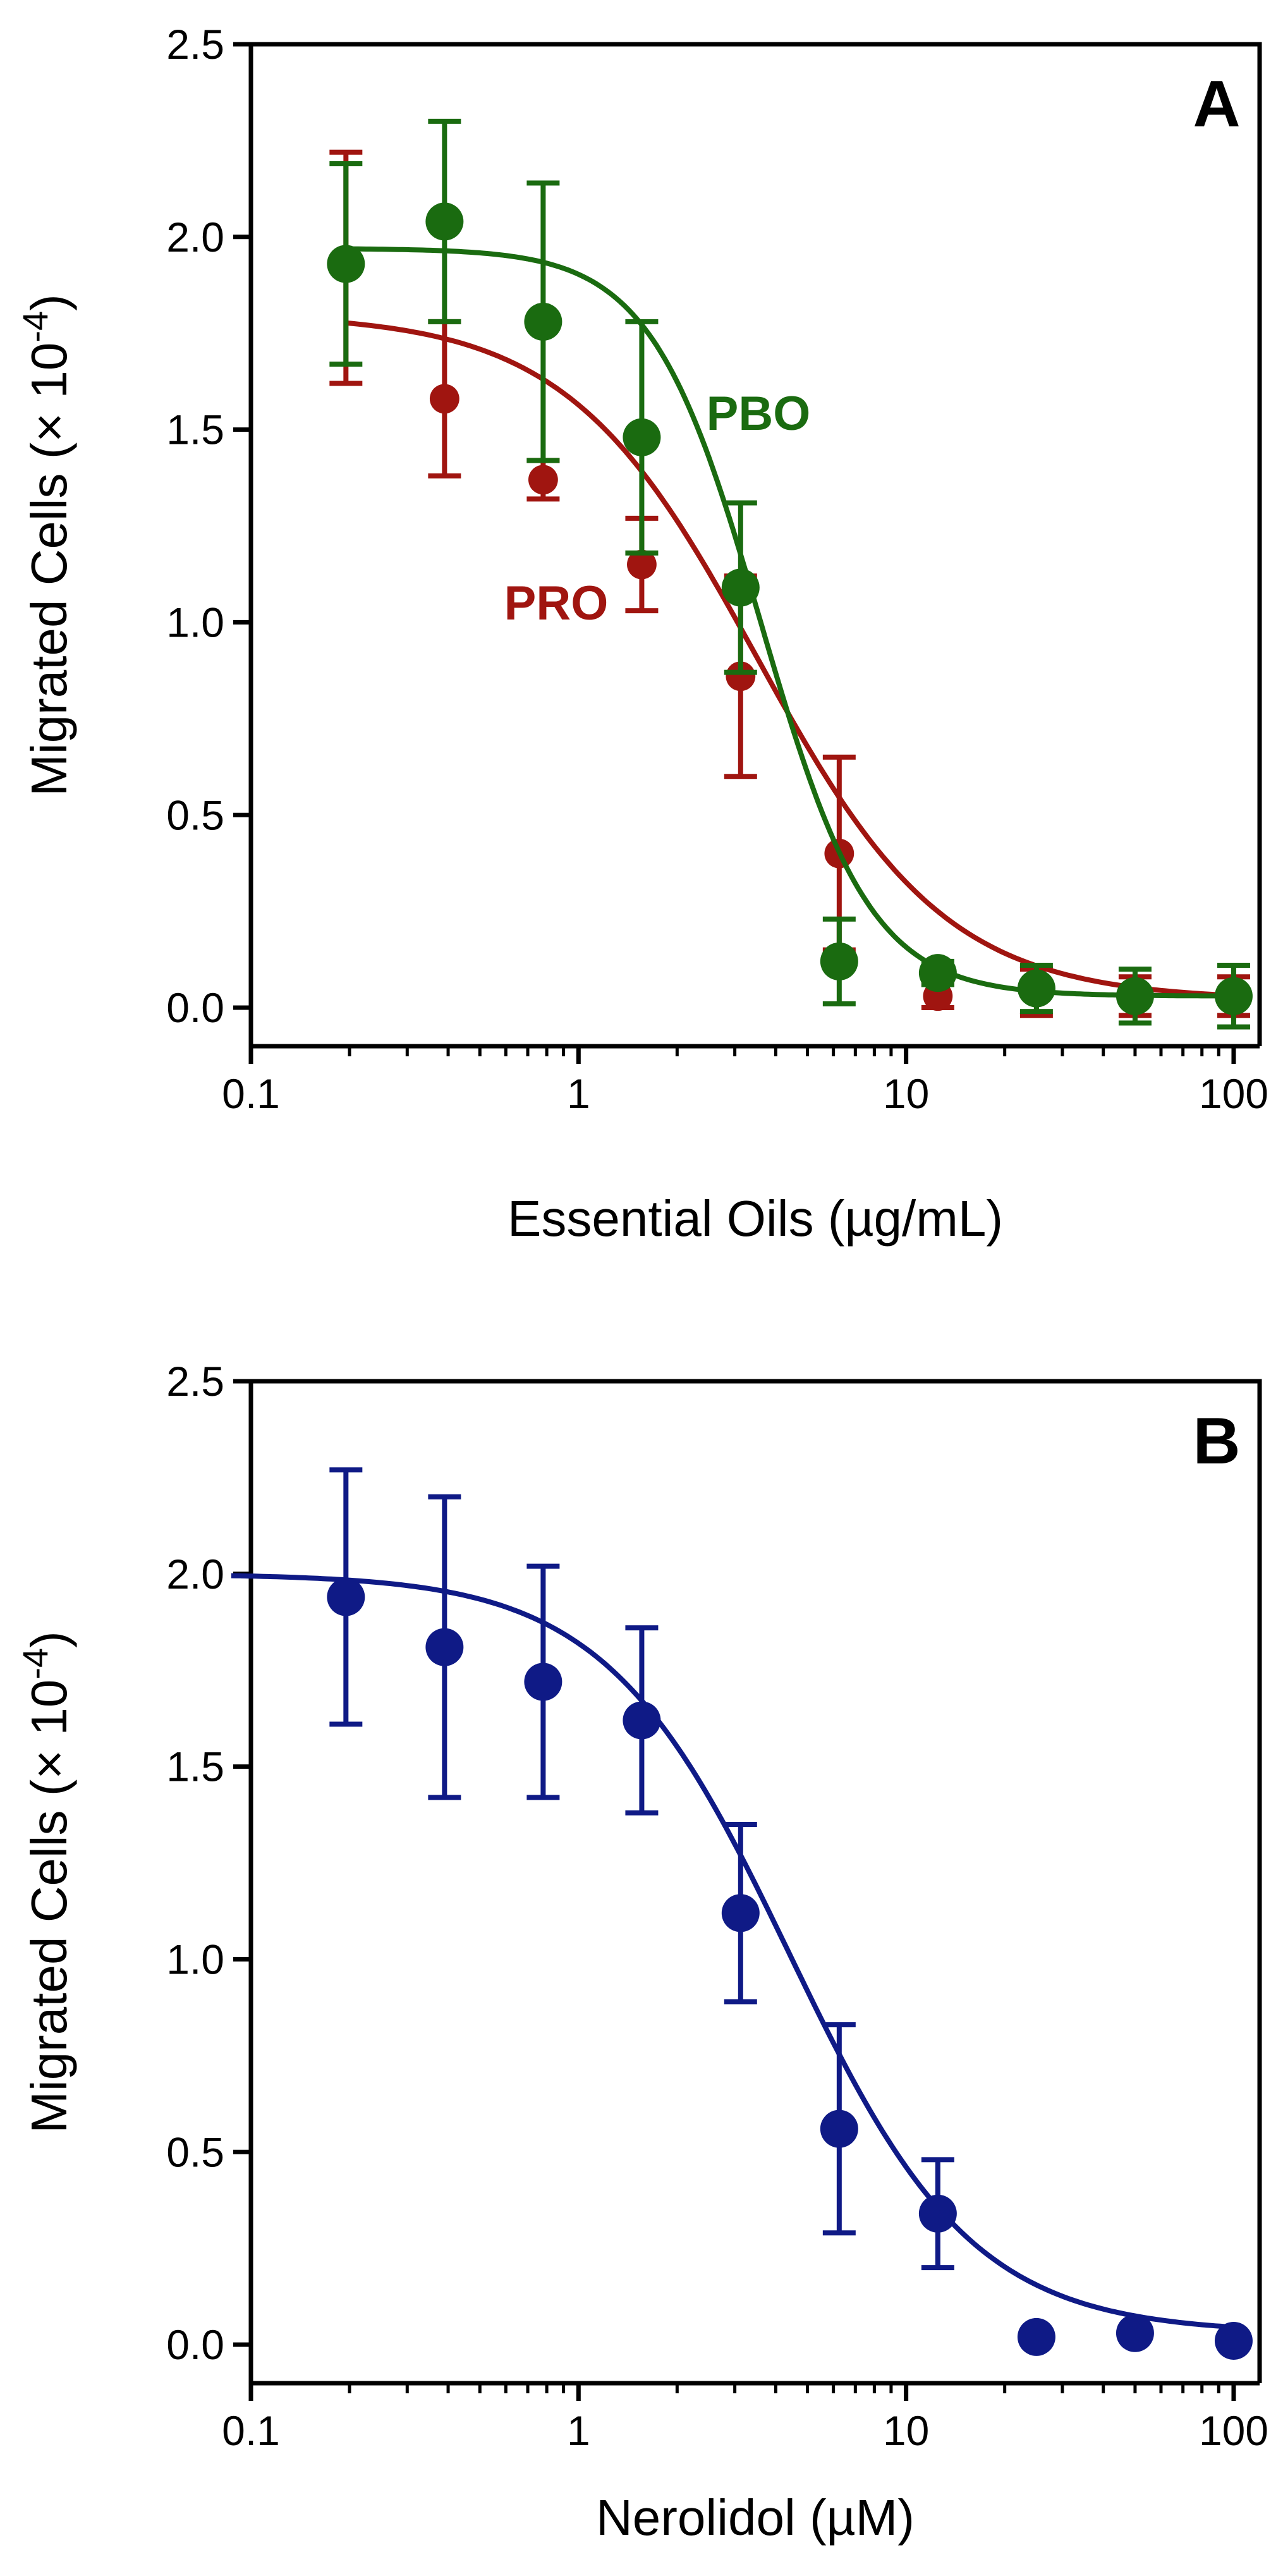  Describe the element at coordinates (556, 603) in the screenshot. I see `series-label: PRO` at that location.